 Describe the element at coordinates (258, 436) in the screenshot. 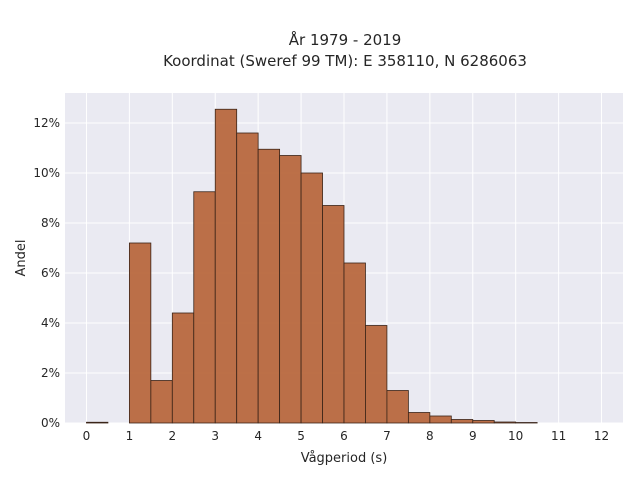

I see `x-tick-label-4: 4` at that location.